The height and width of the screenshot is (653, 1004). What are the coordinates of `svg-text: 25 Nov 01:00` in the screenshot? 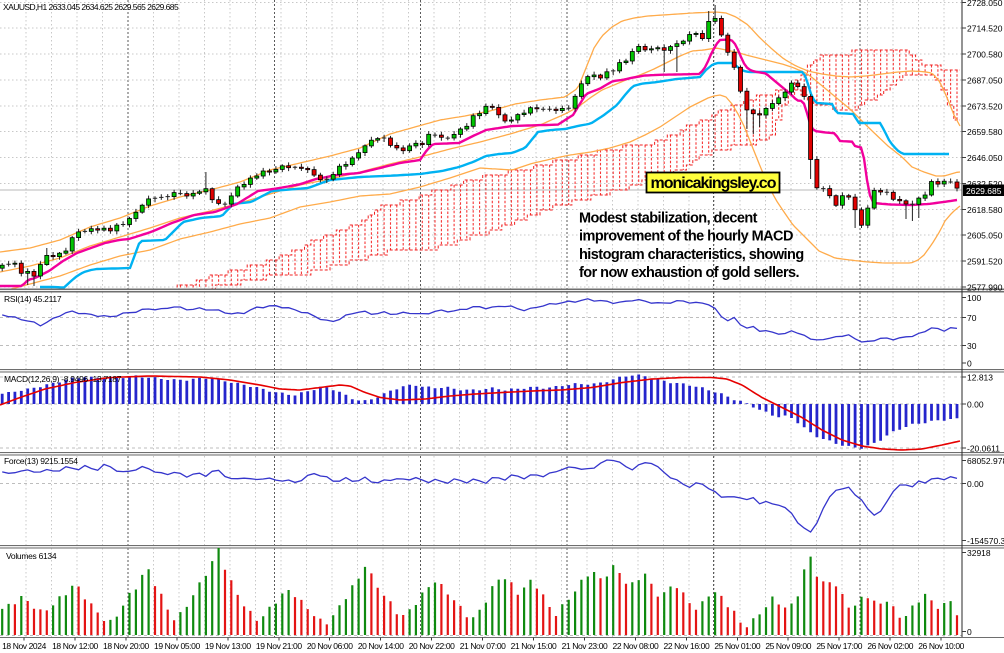 It's located at (737, 646).